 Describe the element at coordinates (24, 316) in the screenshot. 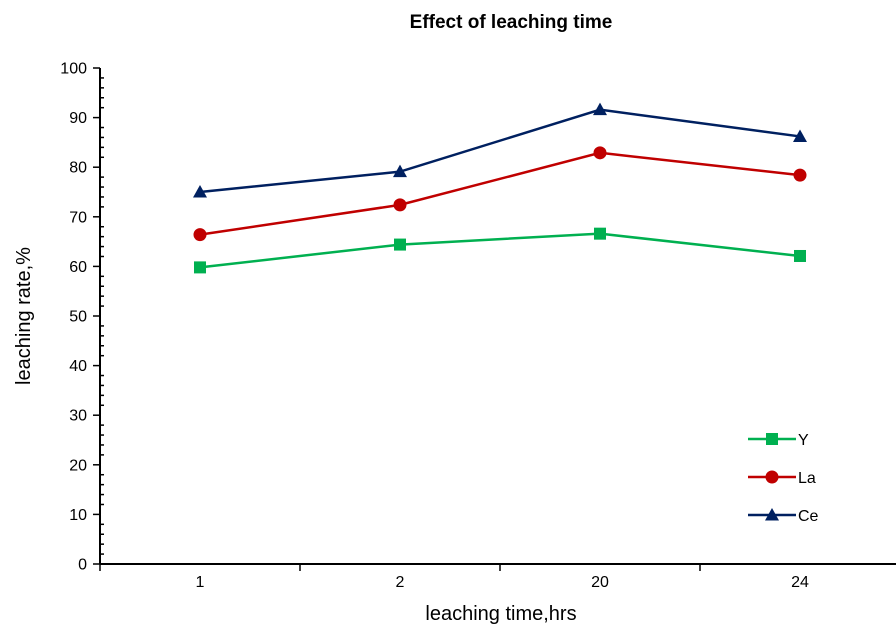

I see `y-axis-title: leaching rate,%` at that location.